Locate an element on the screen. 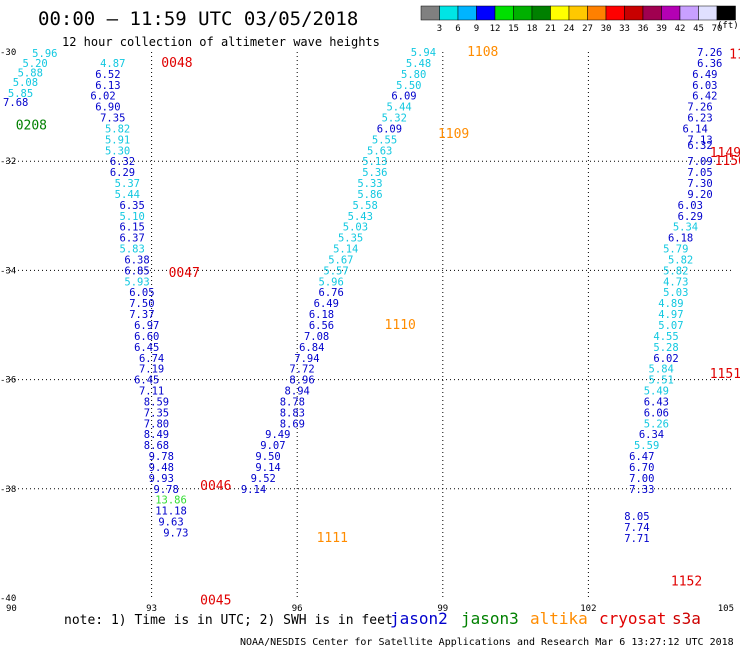 This screenshot has height=650, width=740. swh-point-label: 5.58 is located at coordinates (364, 206).